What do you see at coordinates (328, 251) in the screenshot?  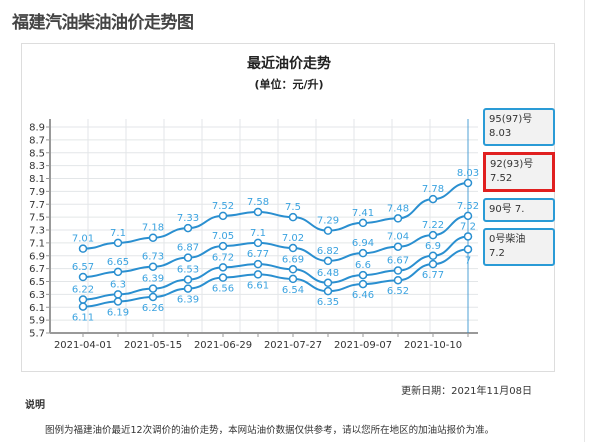 I see `data-label: 6.82` at bounding box center [328, 251].